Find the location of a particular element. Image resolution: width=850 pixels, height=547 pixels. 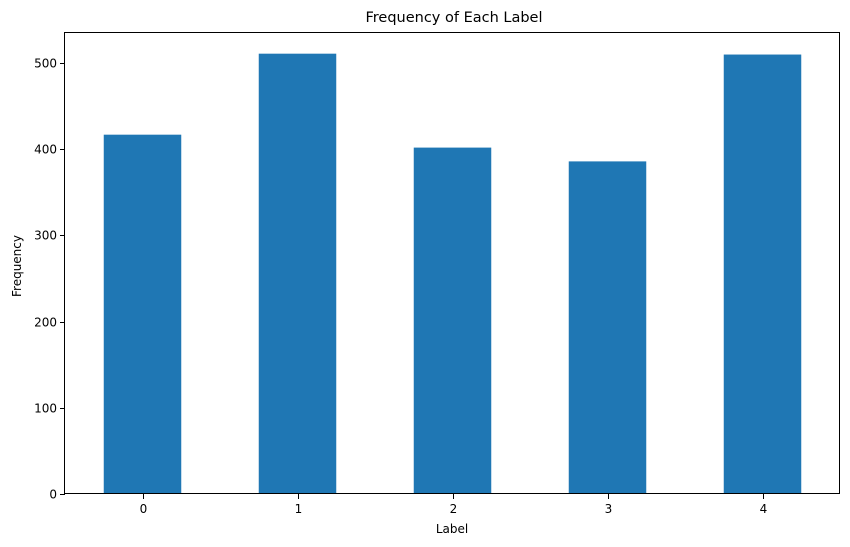

x-tick-label: 3 is located at coordinates (609, 509).